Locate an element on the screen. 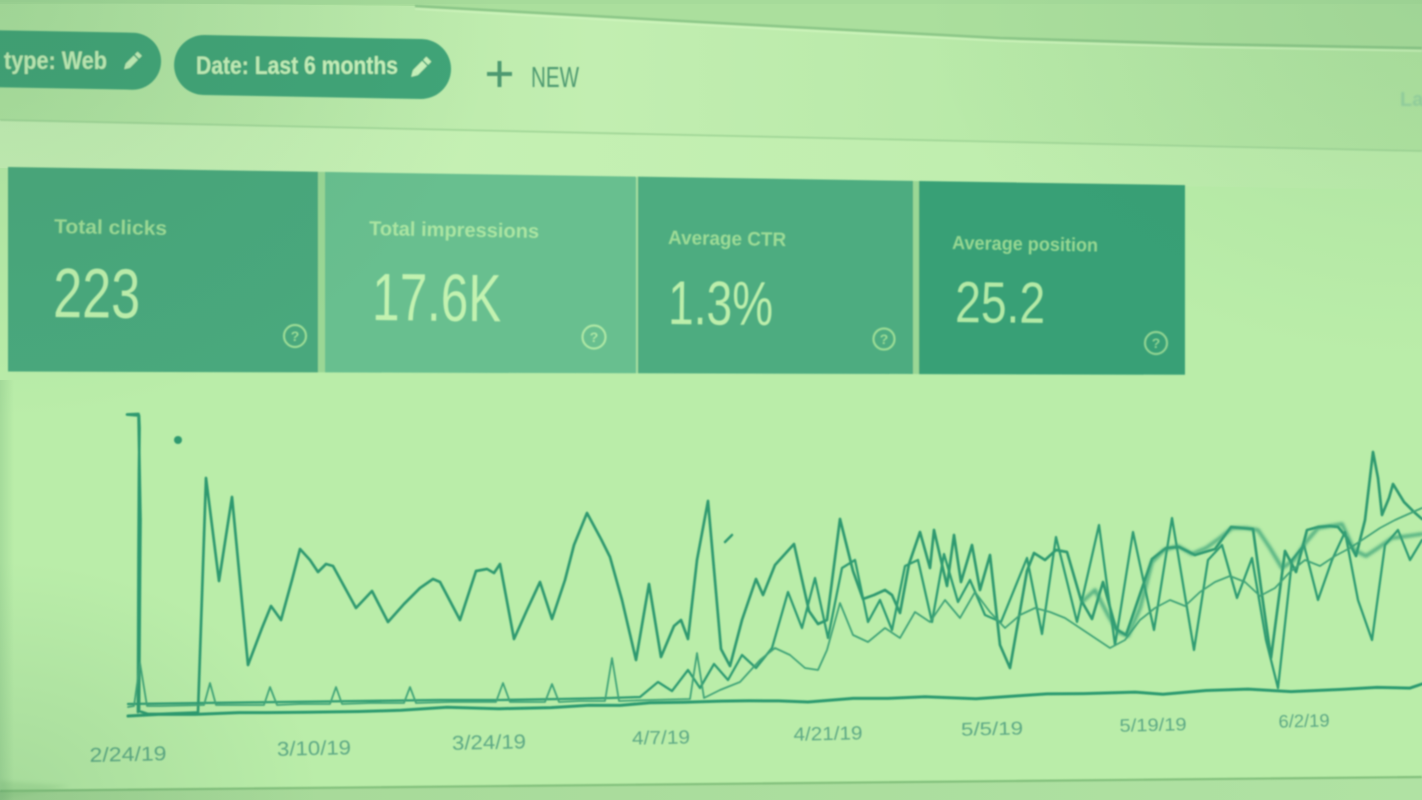 The width and height of the screenshot is (1422, 800). svg-text: NEW is located at coordinates (555, 78).